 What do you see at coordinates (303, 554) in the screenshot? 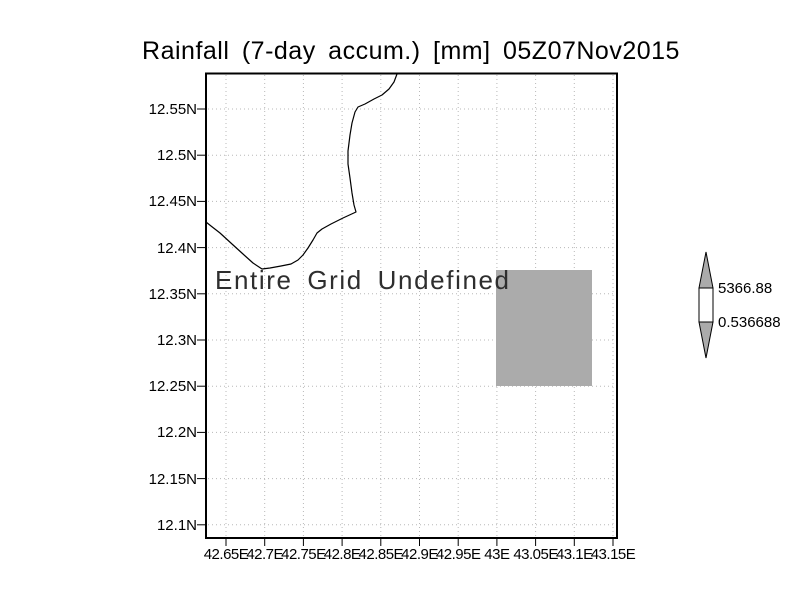
I see `x-tick-label: 42.75E` at bounding box center [303, 554].